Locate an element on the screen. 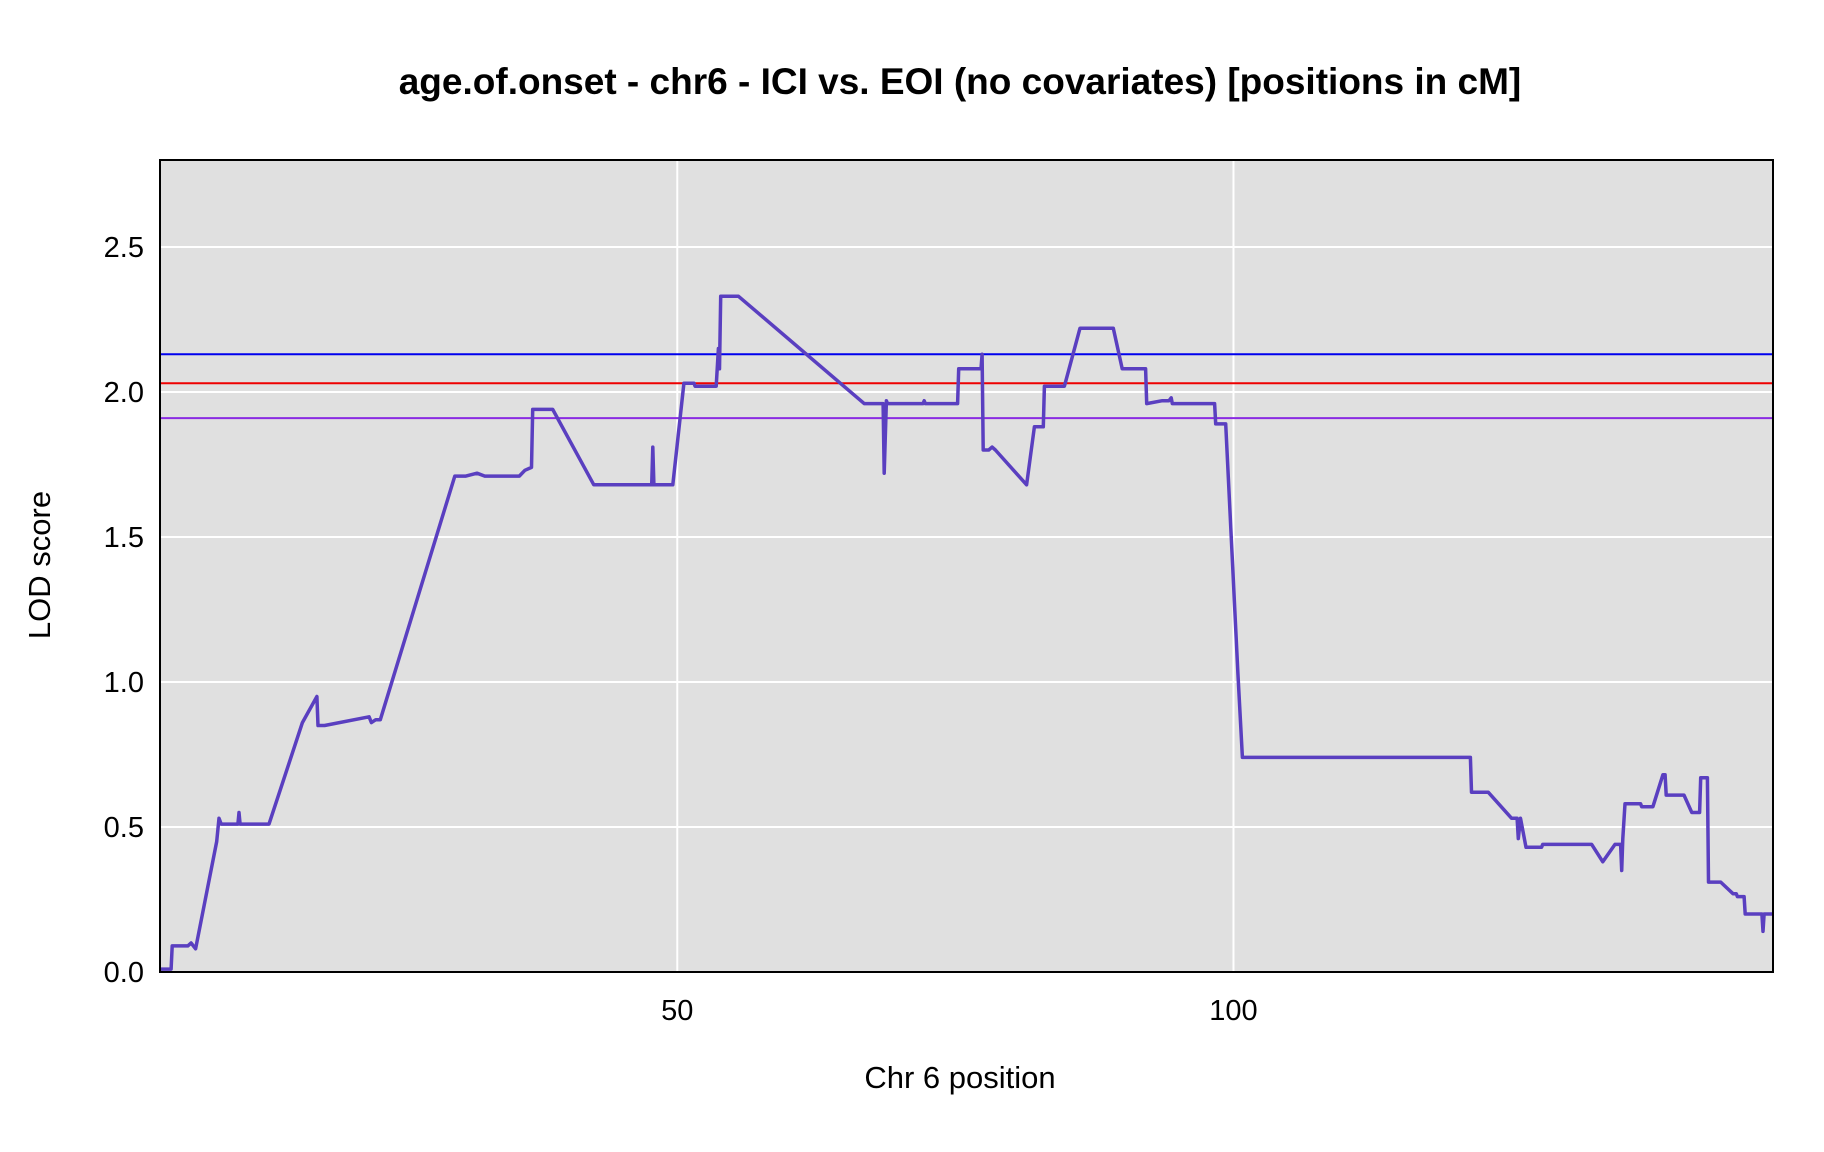  y-tick-label: 1.5 is located at coordinates (124, 538).